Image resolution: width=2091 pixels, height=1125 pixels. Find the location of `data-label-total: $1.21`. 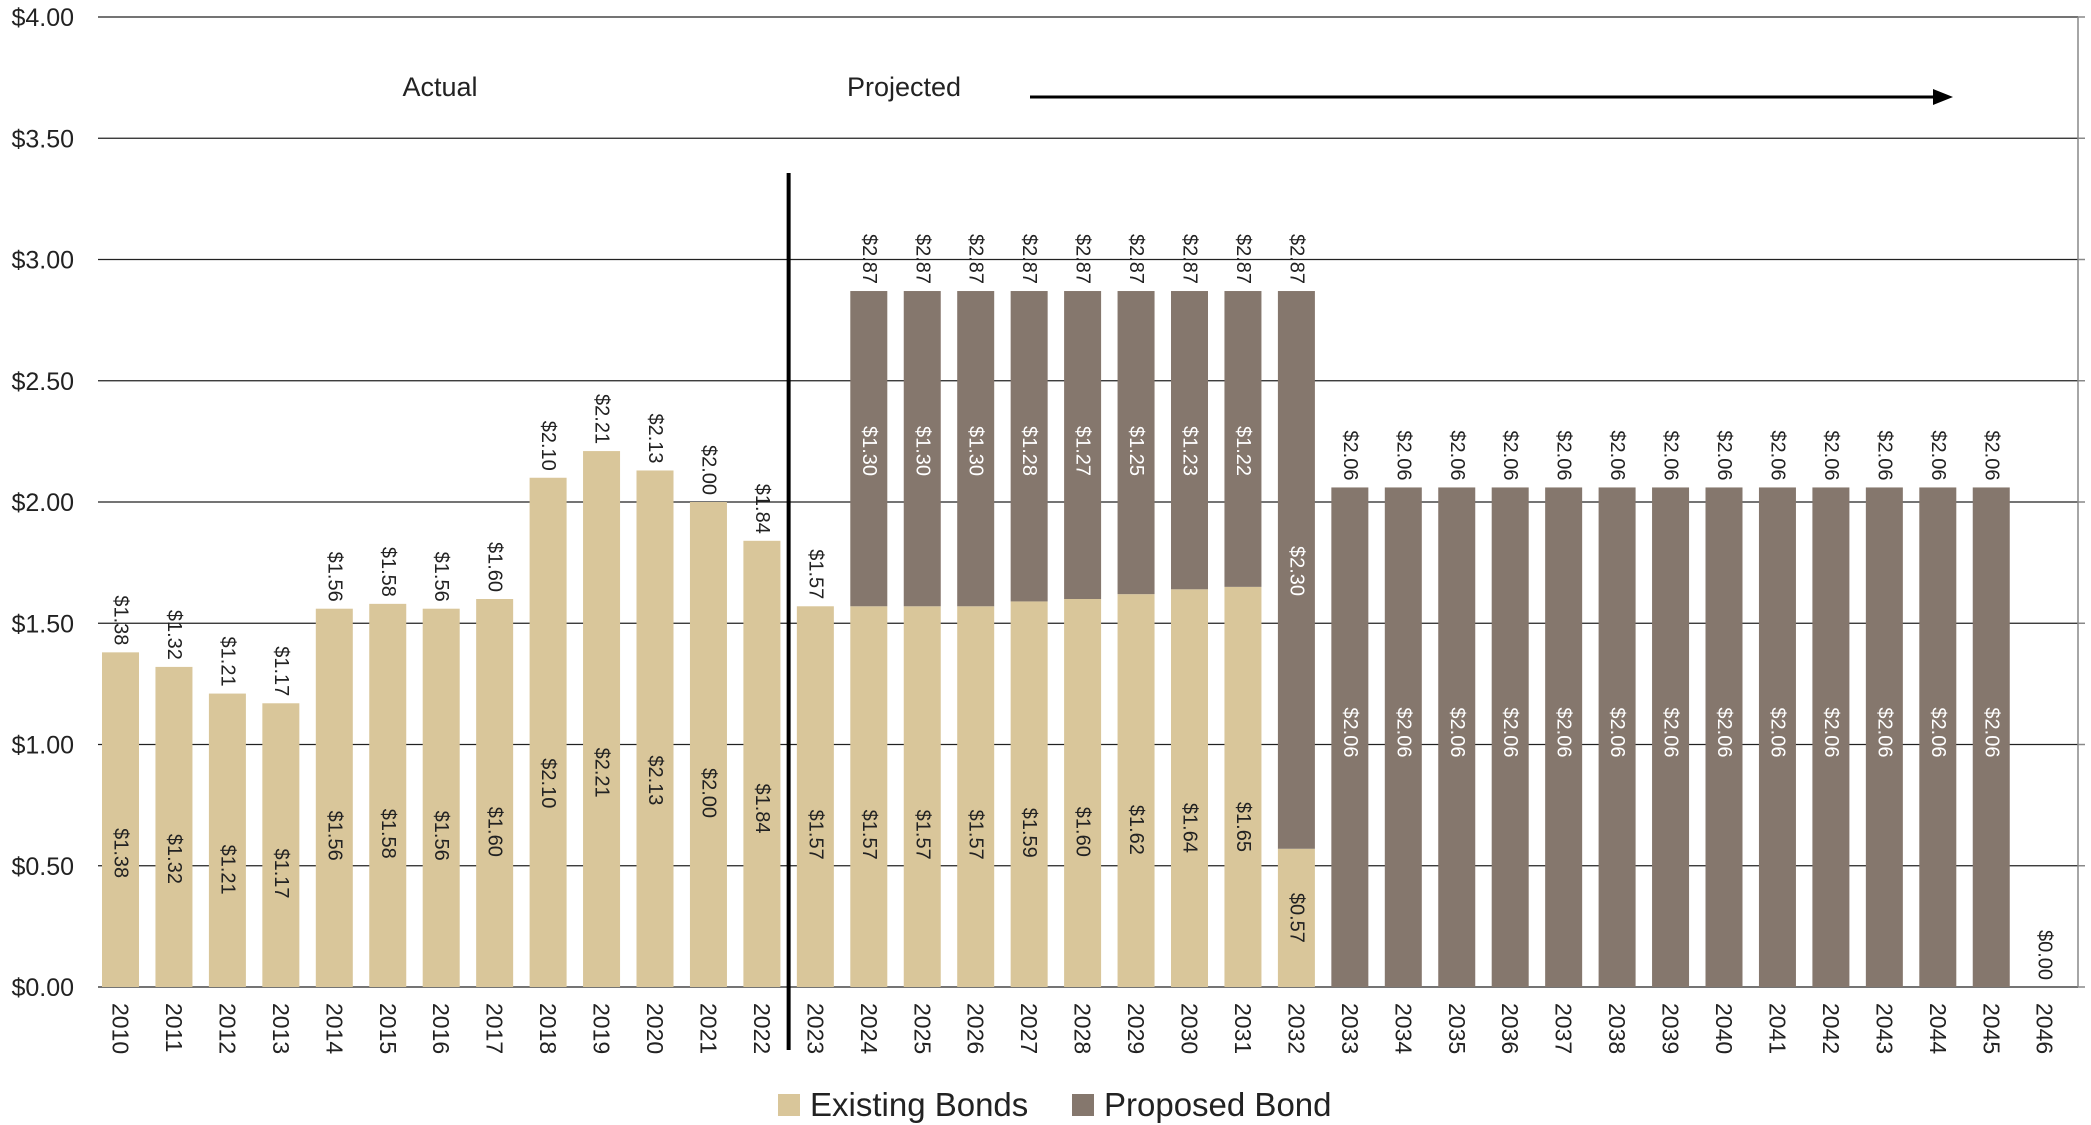

data-label-total: $1.21 is located at coordinates (227, 662).